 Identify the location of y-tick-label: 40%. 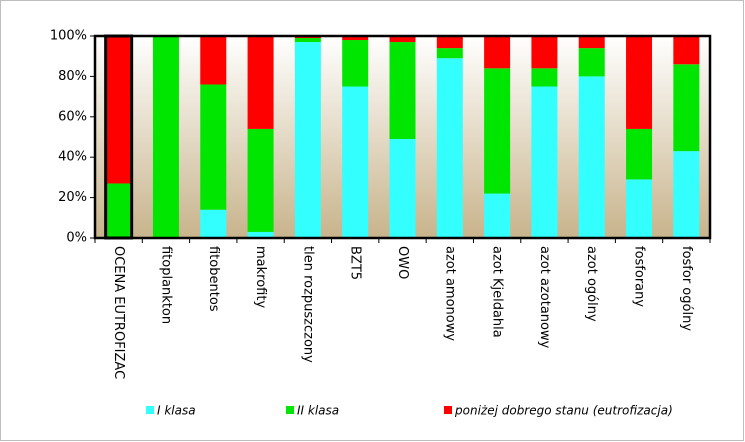
(72, 157).